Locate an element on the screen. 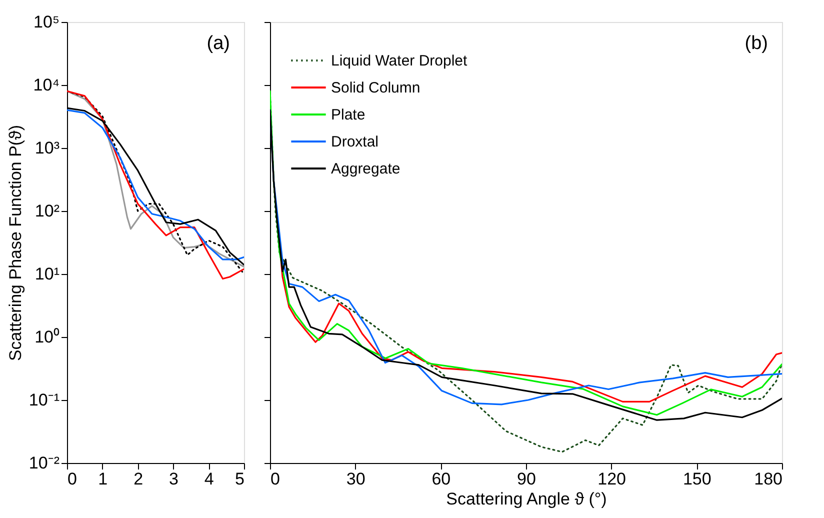  x-tick-label: 5 is located at coordinates (239, 479).